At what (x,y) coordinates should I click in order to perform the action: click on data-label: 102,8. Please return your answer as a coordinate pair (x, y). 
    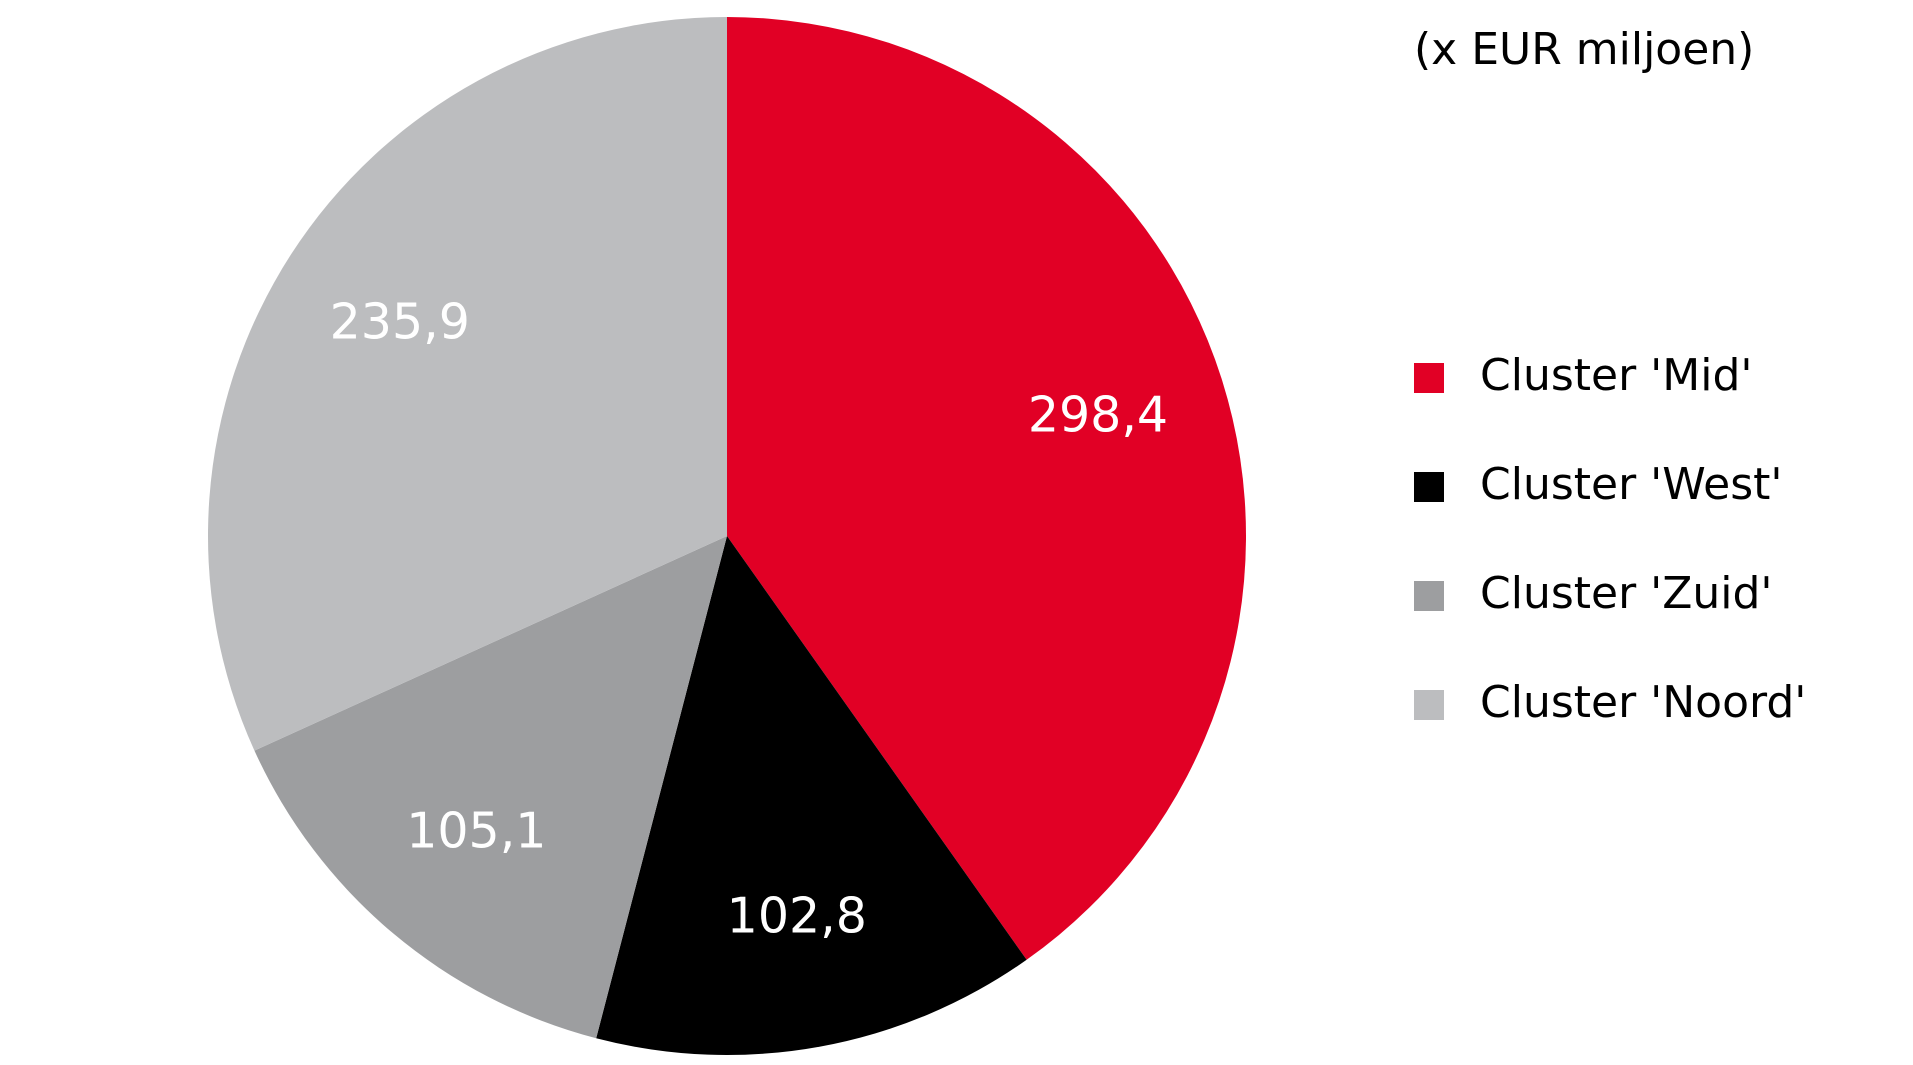
    Looking at the image, I should click on (797, 915).